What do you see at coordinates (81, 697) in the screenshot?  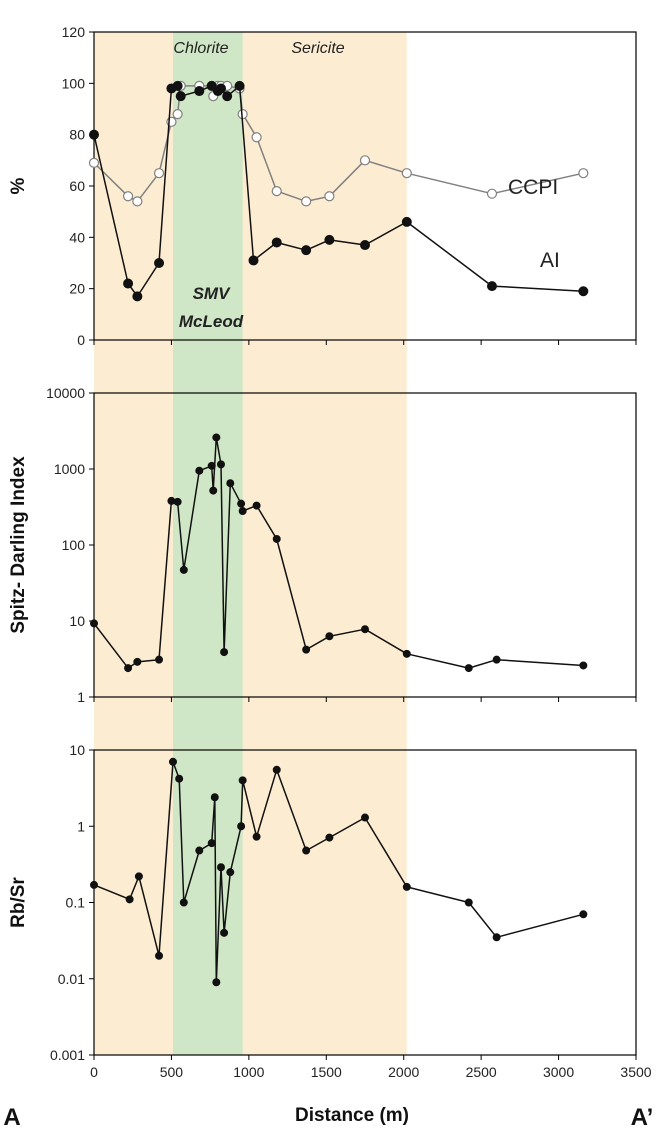 I see `y-tick-label: 1` at bounding box center [81, 697].